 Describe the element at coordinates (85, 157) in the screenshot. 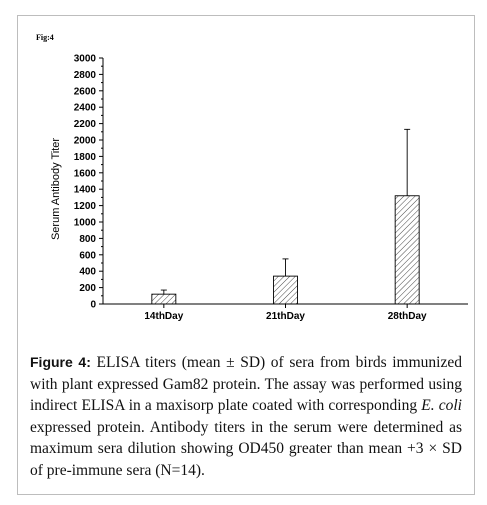

I see `y-tick-label: 1800` at that location.